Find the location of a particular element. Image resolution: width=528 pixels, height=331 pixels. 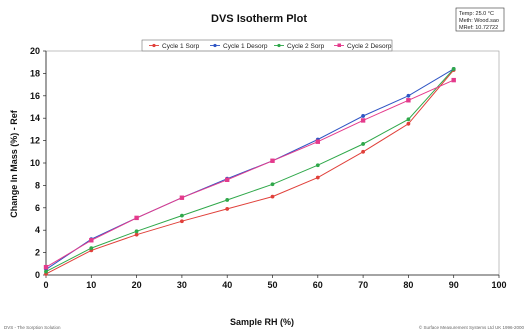

x-tick-label: 20 is located at coordinates (137, 285).